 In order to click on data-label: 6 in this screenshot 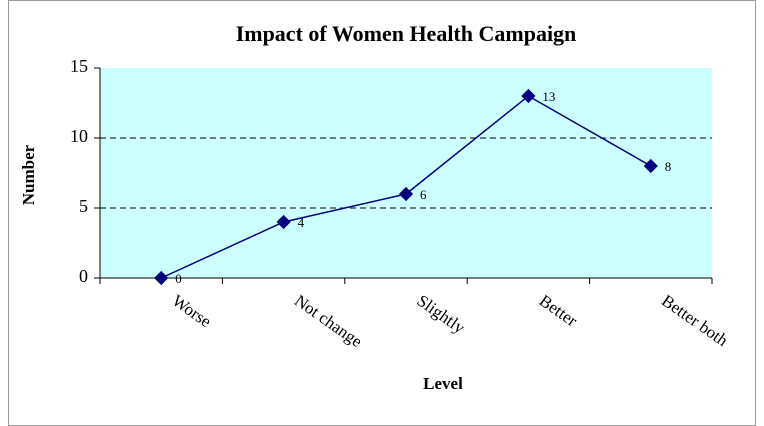, I will do `click(423, 194)`.